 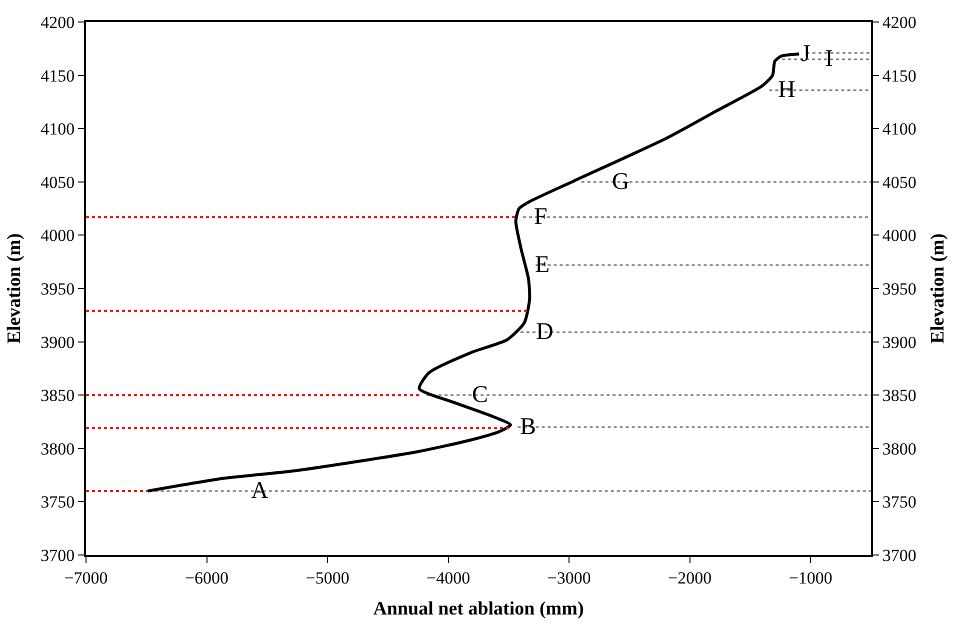 What do you see at coordinates (206, 578) in the screenshot?
I see `x-tick-label: −6000` at bounding box center [206, 578].